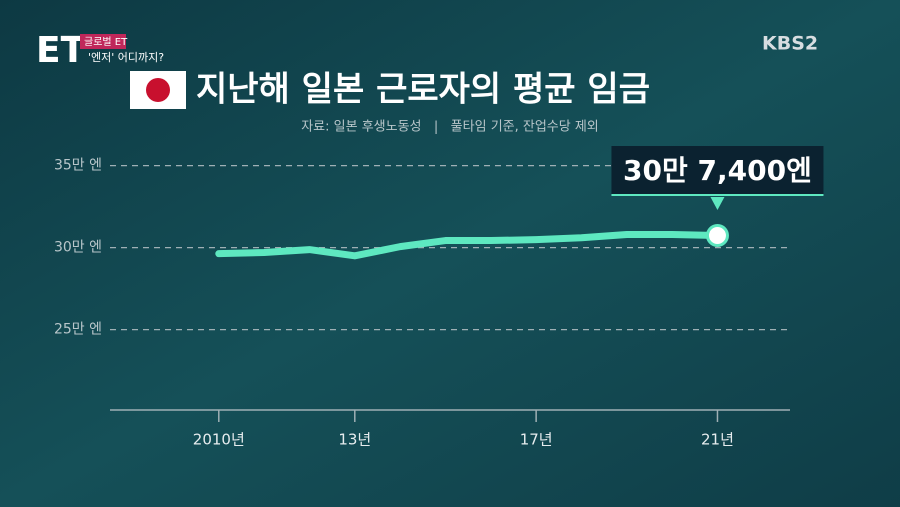  I want to click on label-pointer, so click(717, 203).